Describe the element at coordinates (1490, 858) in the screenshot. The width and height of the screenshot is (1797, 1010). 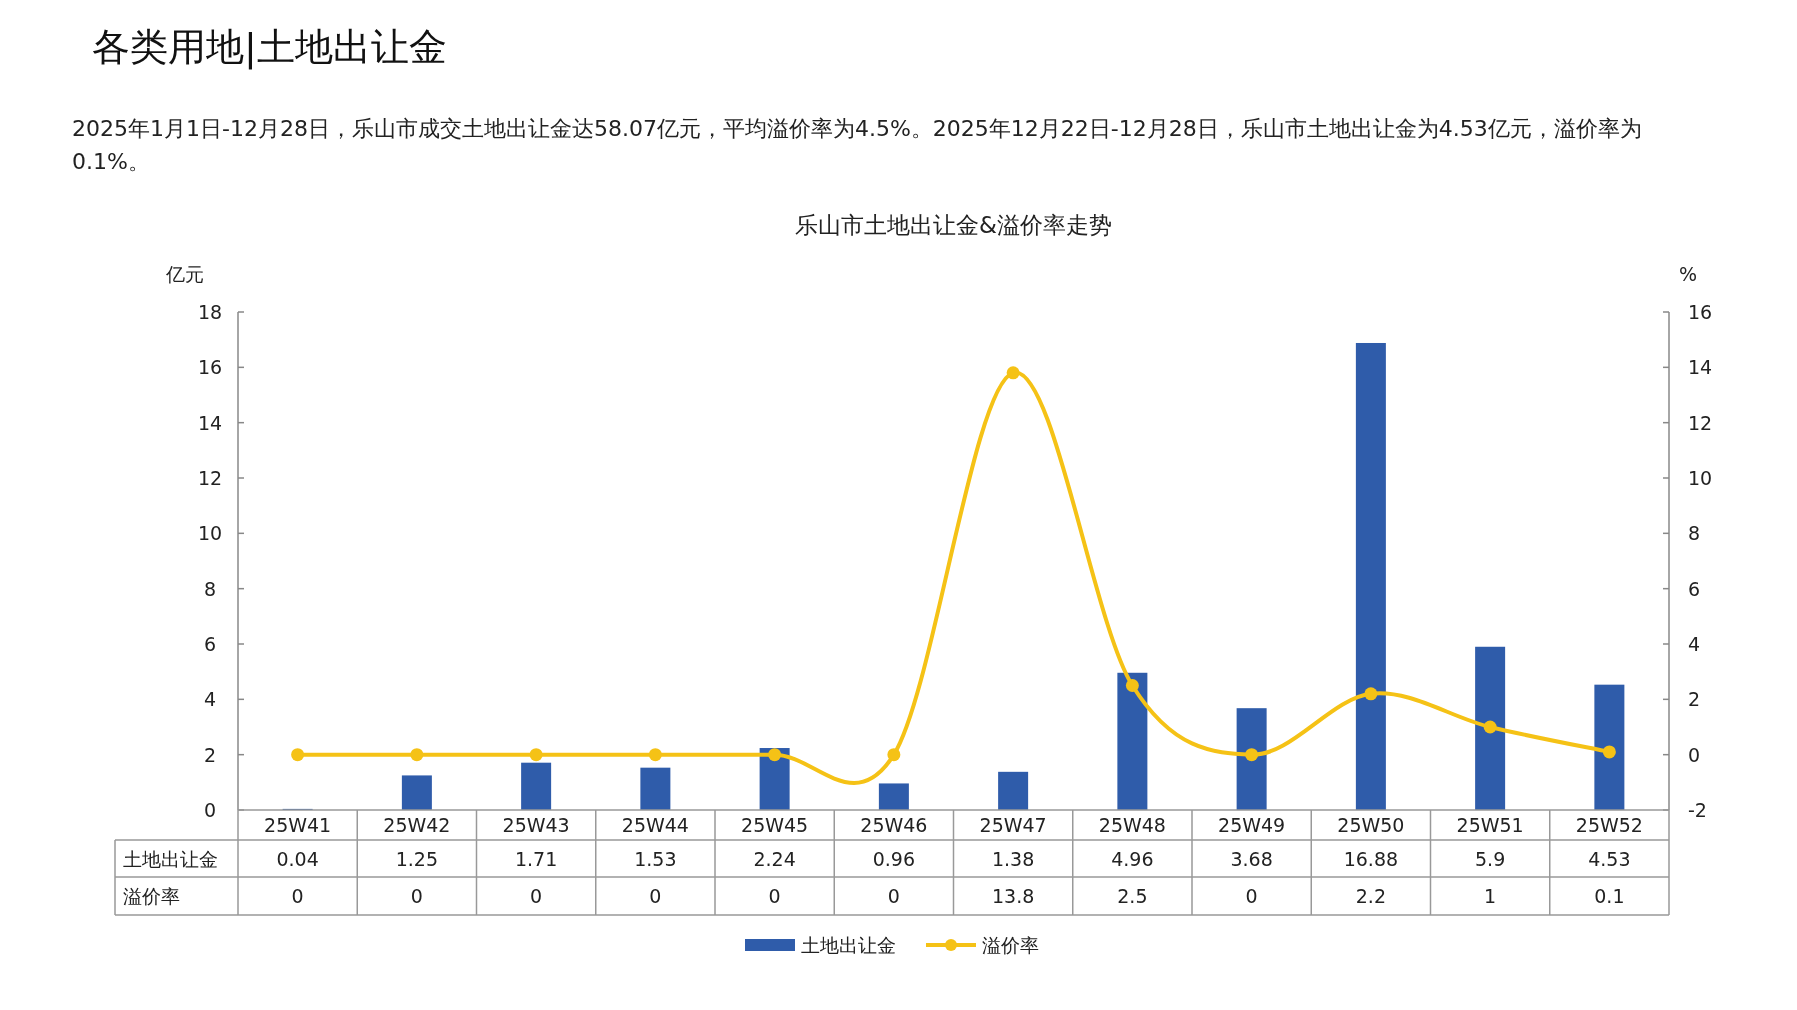
I see `data-label: 5.9` at that location.